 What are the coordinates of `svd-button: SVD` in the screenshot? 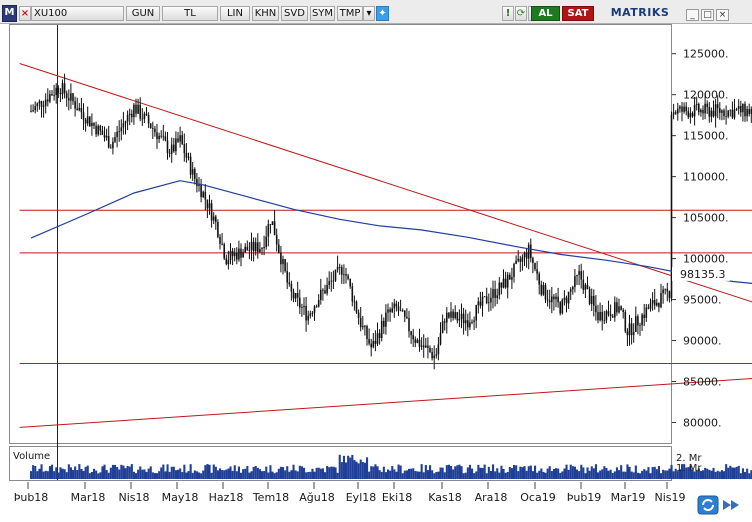 It's located at (294, 13).